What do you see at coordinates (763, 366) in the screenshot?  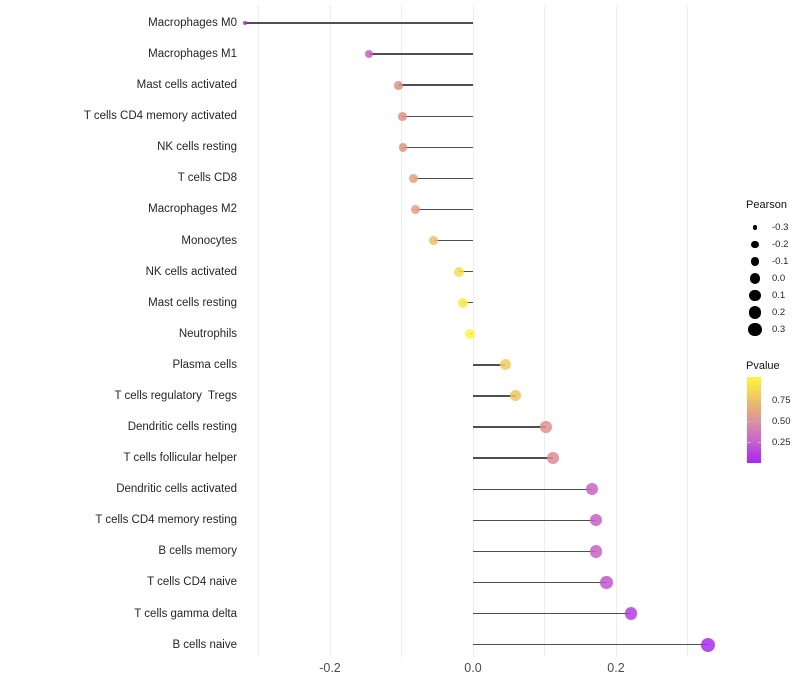 I see `legend-pvalue-title: Pvalue` at bounding box center [763, 366].